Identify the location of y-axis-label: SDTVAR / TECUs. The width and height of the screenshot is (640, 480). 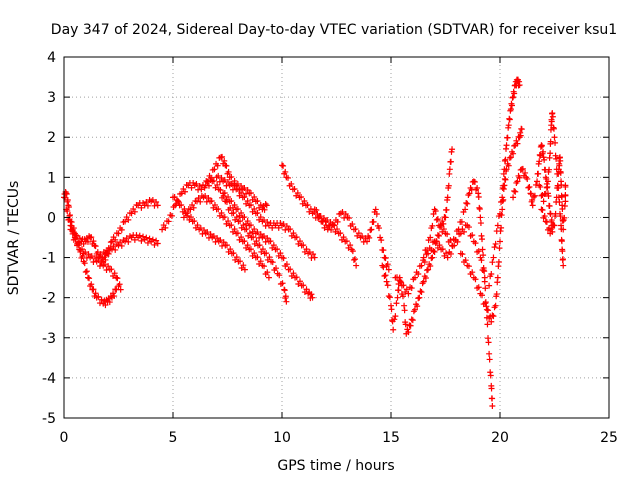
(14, 238).